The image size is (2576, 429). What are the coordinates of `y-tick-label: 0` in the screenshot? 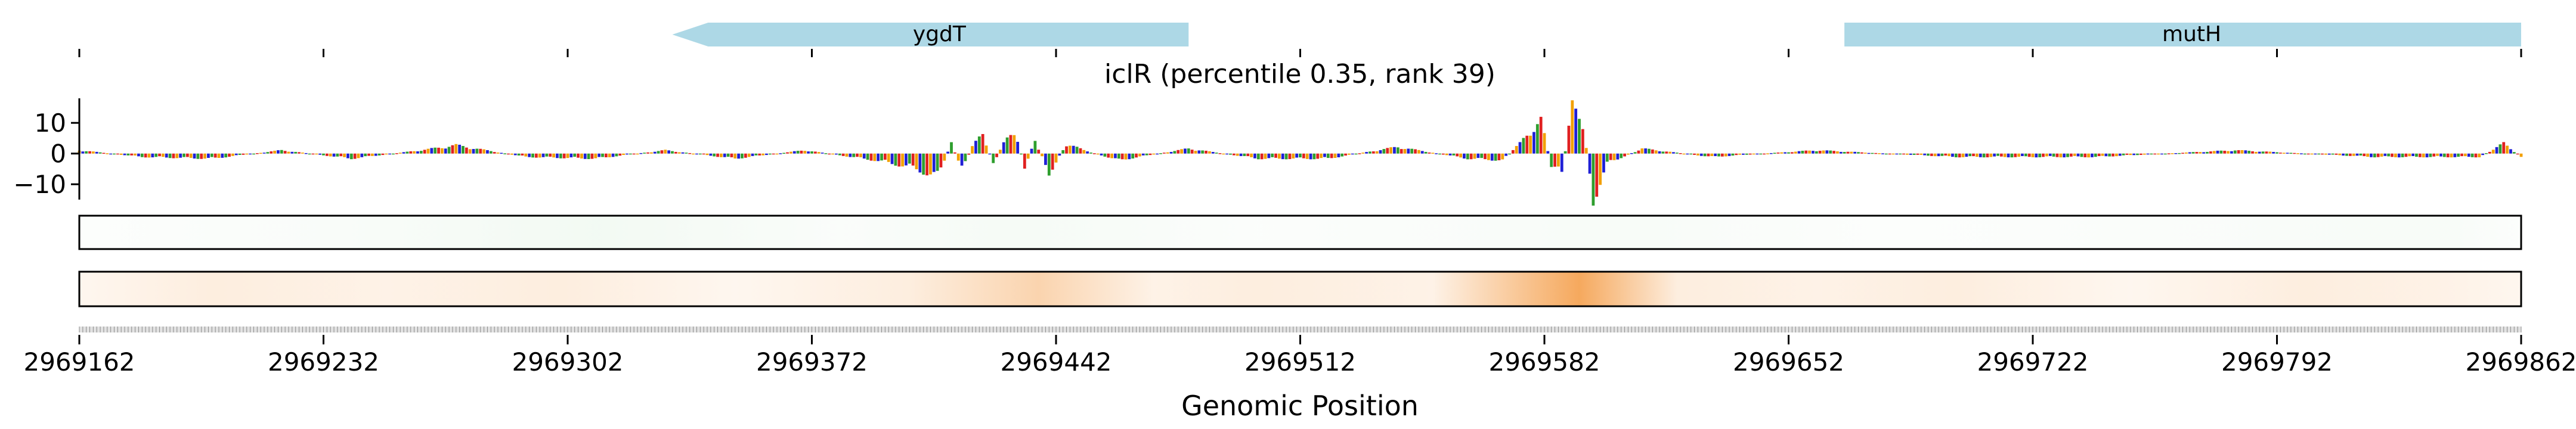 It's located at (58, 154).